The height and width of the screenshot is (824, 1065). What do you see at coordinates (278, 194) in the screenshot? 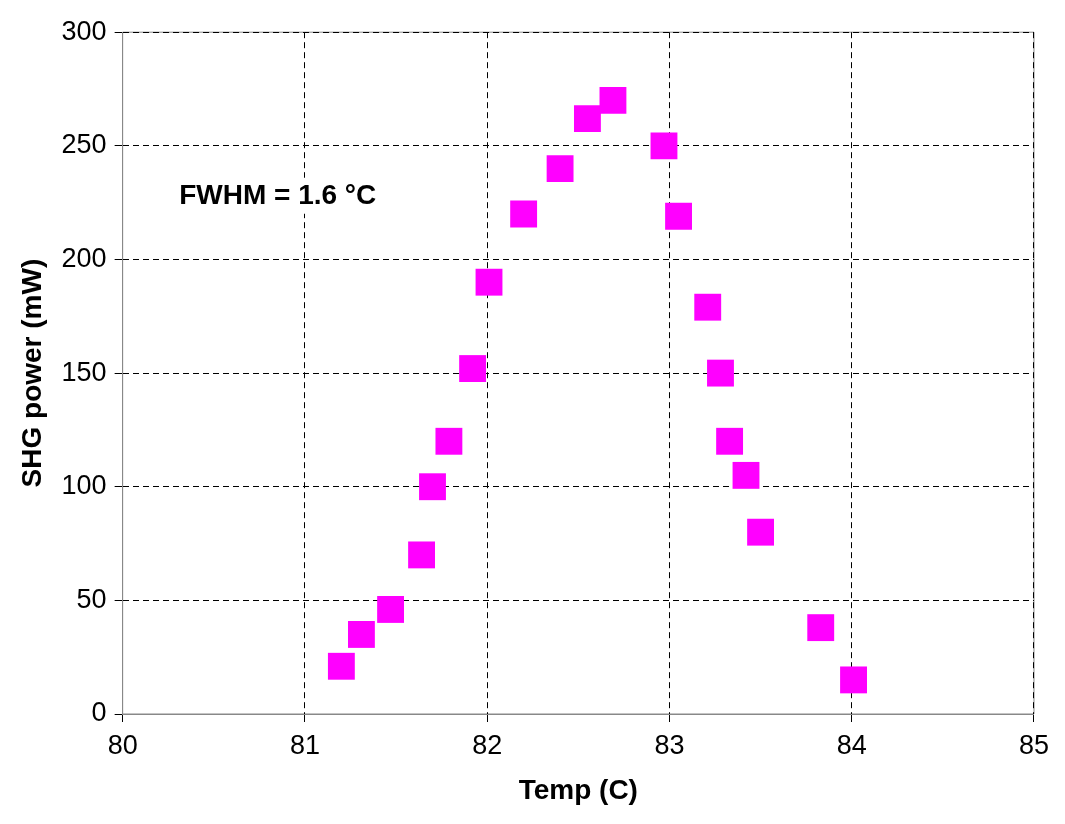
I see `annotation: FWHM = 1.6 °C` at bounding box center [278, 194].